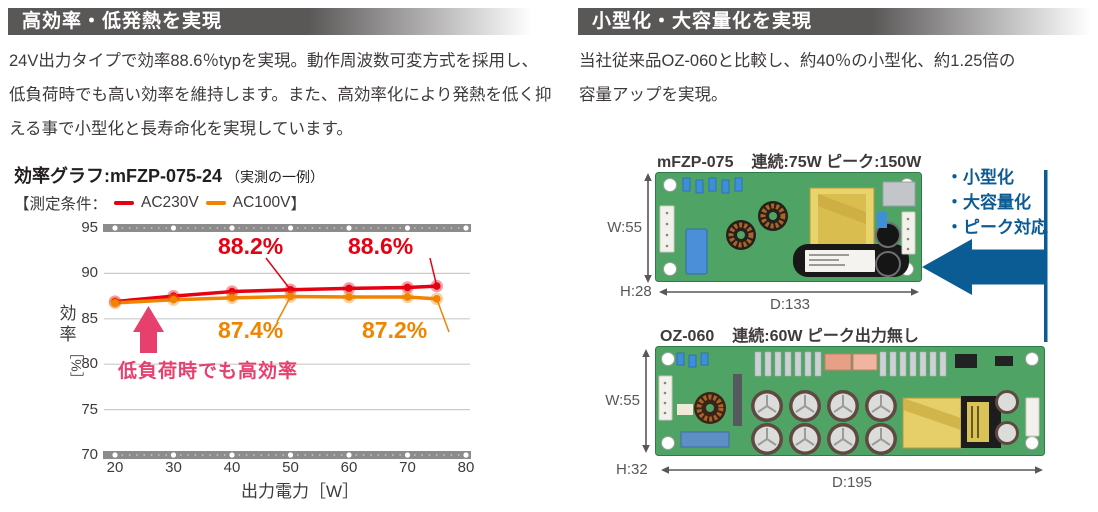 Image resolution: width=1098 pixels, height=512 pixels. I want to click on pcb2-dim-d: D:195, so click(852, 482).